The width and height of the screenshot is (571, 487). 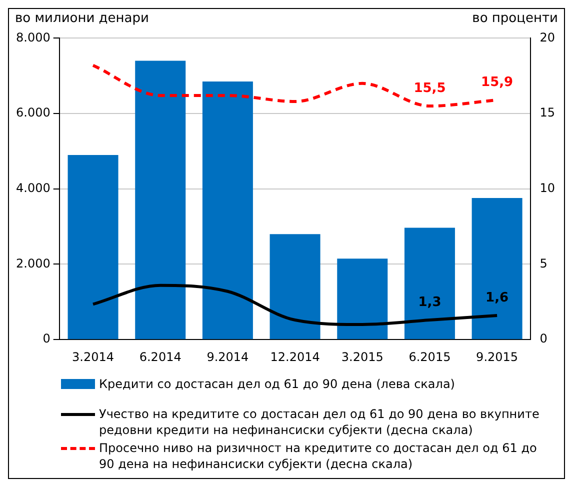 I want to click on data-label: 1,6, so click(x=497, y=298).